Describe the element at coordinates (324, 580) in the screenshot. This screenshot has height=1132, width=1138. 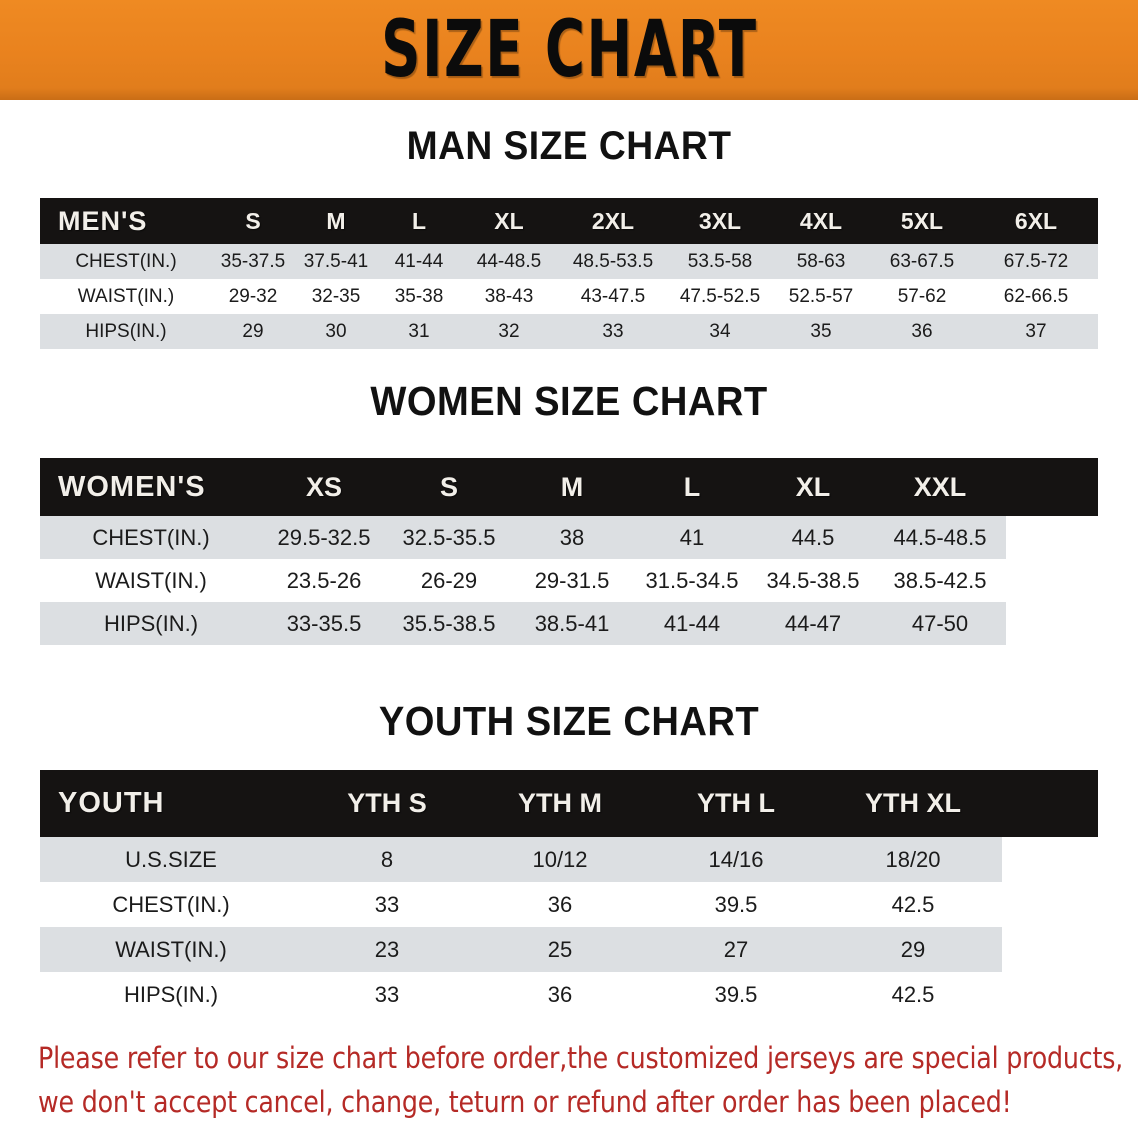
I see `women-cell-1-0: 23.5-26` at that location.